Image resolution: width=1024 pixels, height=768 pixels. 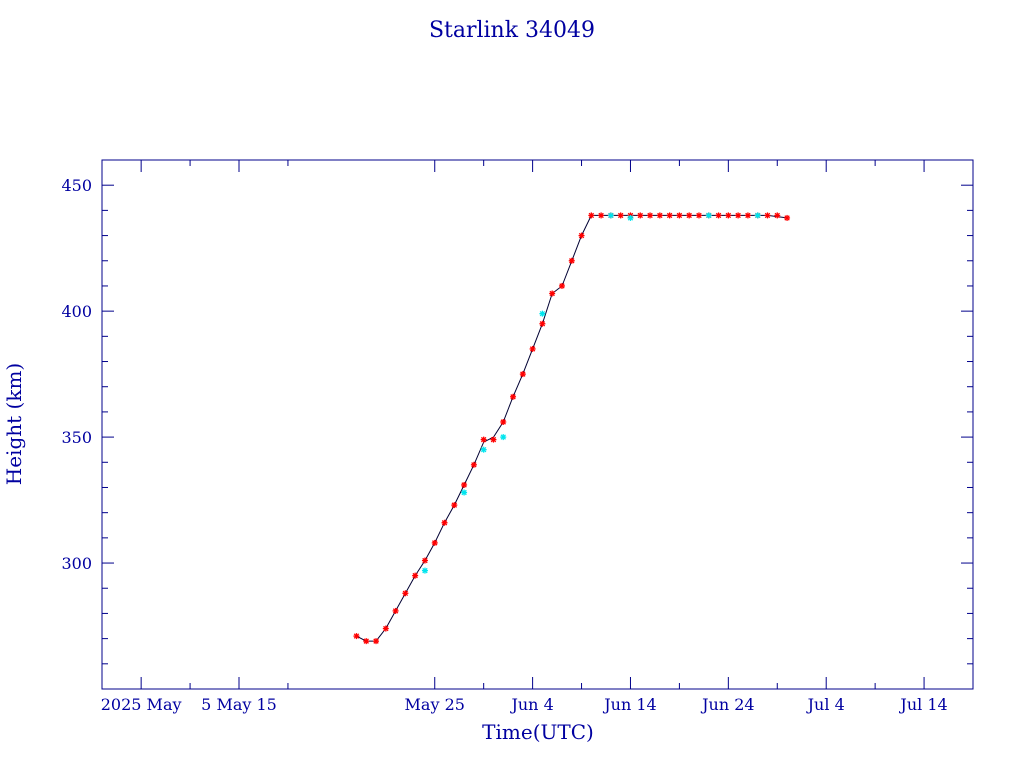 I want to click on x-tick-label: Jun 4, so click(x=531, y=704).